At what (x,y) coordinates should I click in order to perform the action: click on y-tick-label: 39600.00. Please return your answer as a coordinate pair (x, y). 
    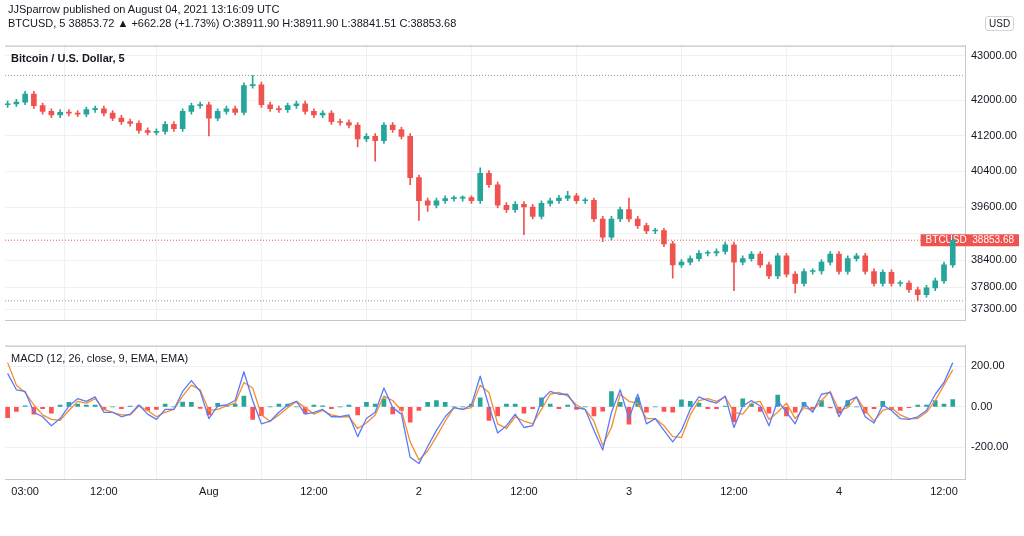
    Looking at the image, I should click on (994, 206).